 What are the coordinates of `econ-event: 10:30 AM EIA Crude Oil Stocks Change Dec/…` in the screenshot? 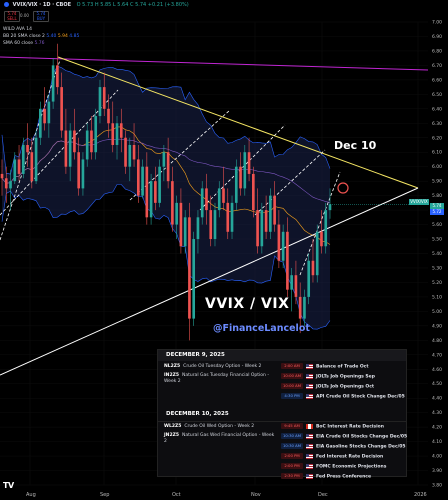 It's located at (344, 437).